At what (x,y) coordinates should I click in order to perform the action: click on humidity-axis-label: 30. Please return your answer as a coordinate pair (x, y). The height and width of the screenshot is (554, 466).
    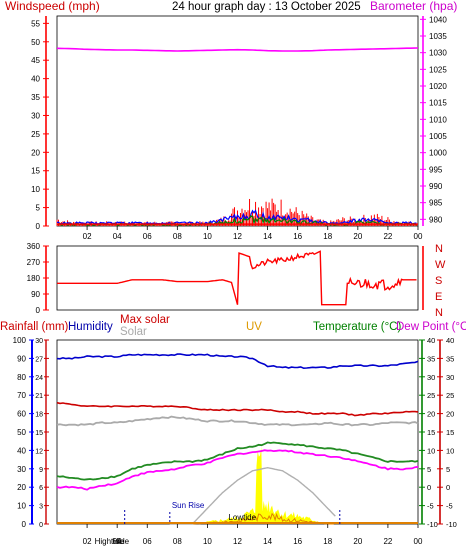
    Looking at the image, I should click on (21, 469).